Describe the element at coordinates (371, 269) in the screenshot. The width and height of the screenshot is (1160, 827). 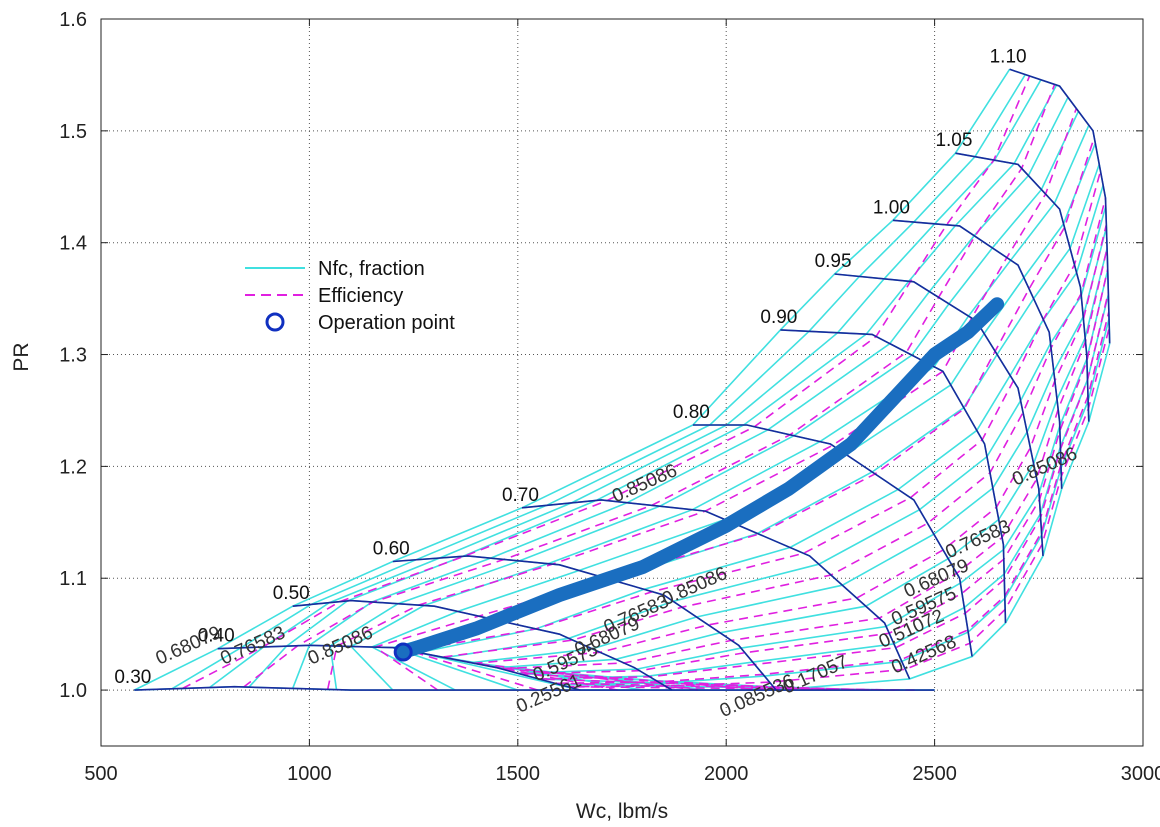
I see `legend-label-nfc: Nfc, fraction` at that location.